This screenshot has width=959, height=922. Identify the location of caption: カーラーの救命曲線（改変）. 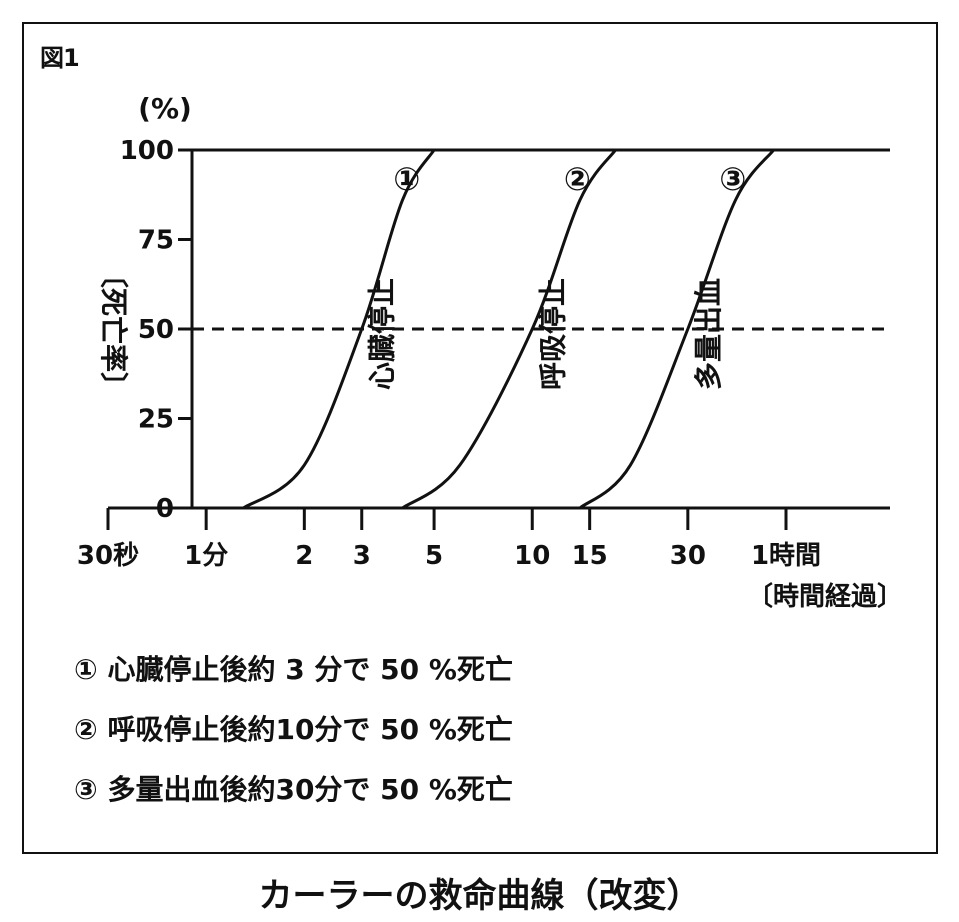
(479, 896).